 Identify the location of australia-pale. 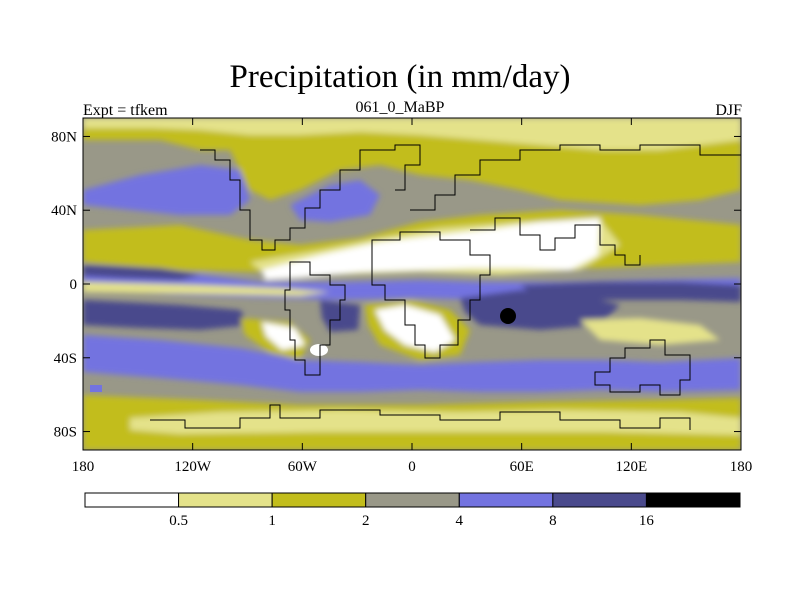
(650, 331).